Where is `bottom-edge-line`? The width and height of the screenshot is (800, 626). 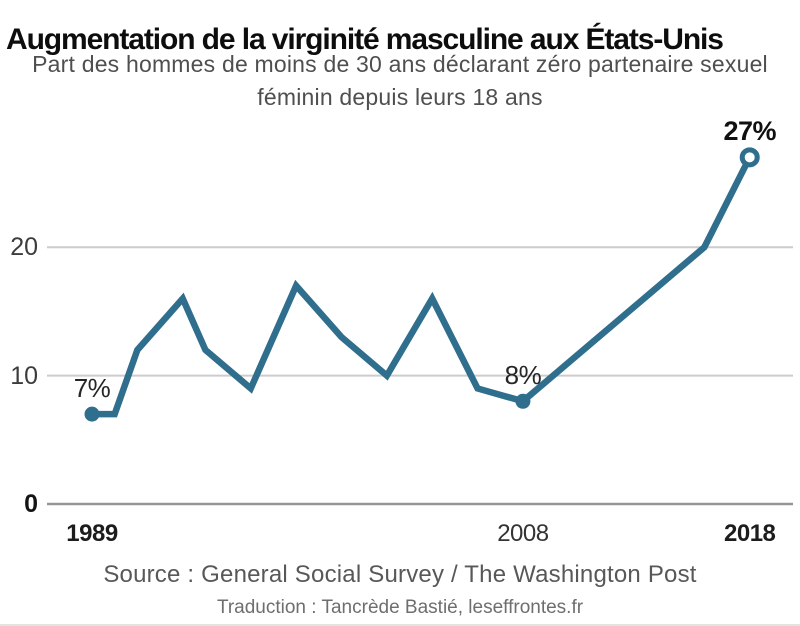 bottom-edge-line is located at coordinates (400, 625).